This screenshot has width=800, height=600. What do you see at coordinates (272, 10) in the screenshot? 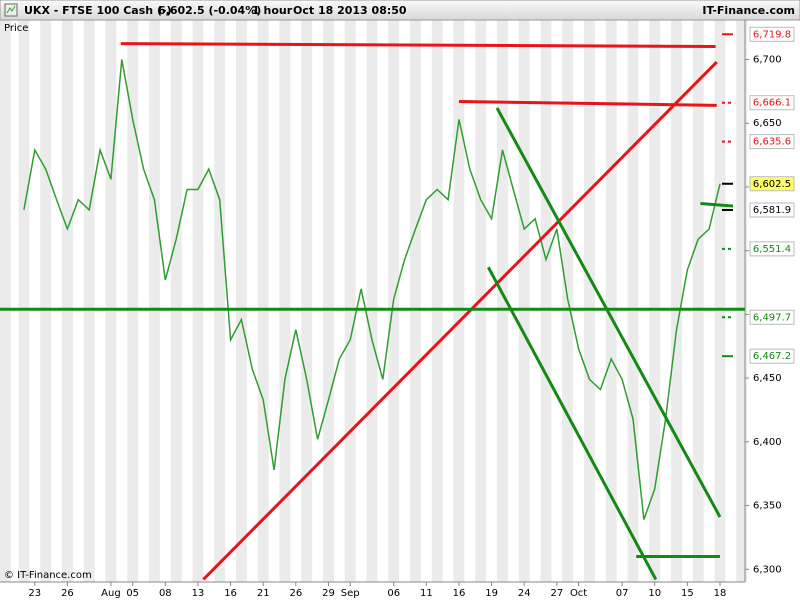
I see `interval: 1 hour` at bounding box center [272, 10].